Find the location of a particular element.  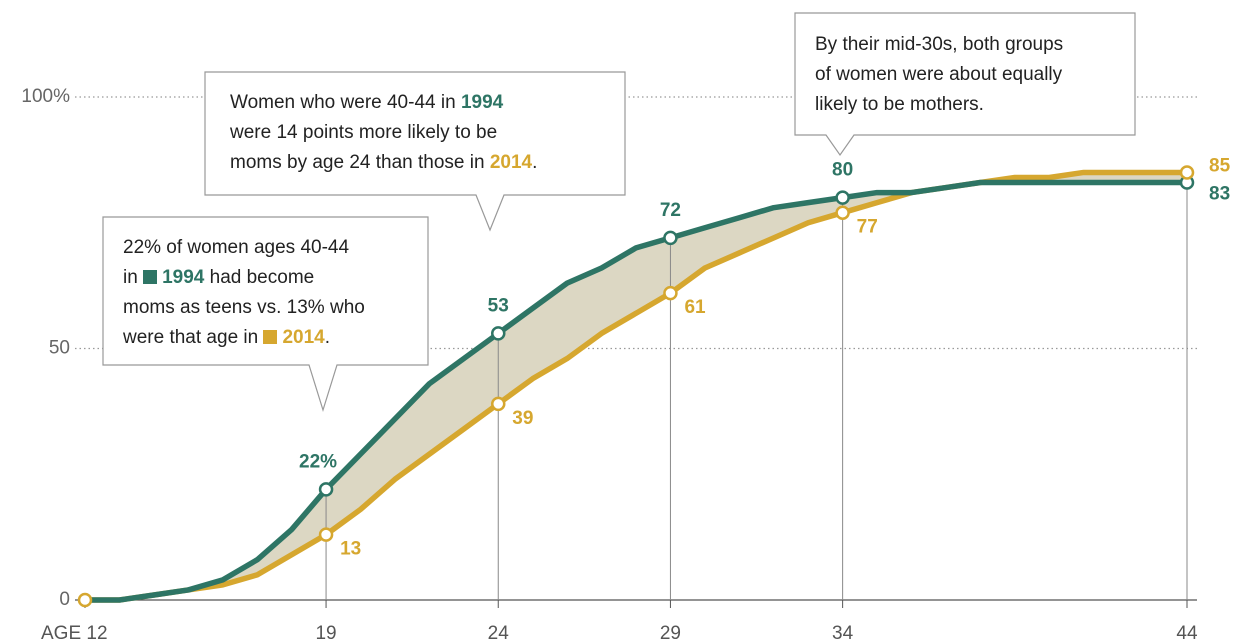

annotation-text: in is located at coordinates (133, 277).